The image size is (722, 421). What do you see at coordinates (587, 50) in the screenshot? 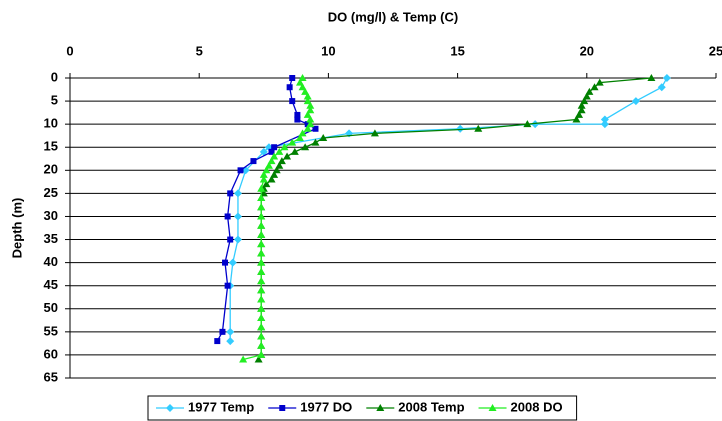
I see `x-tick-label: 20` at bounding box center [587, 50].